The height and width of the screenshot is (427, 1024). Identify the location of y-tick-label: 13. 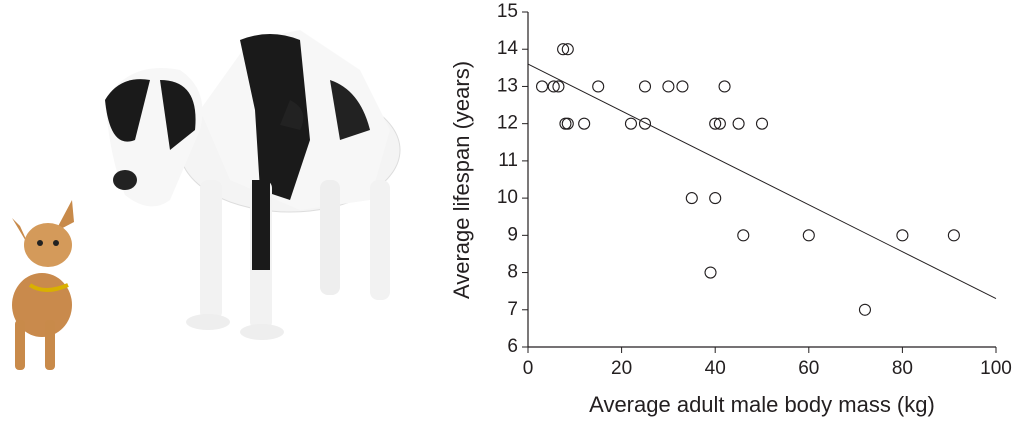
(507, 85).